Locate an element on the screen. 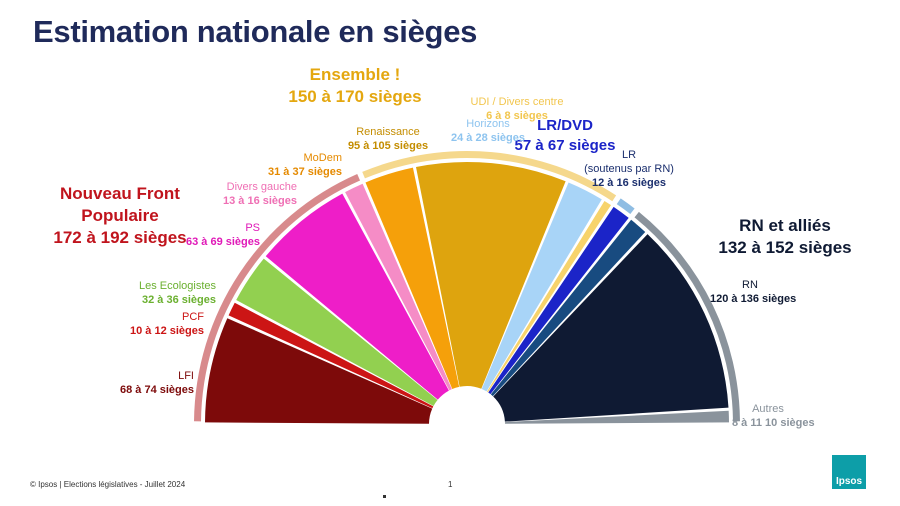  label-ps: PS 63 à 69 sièges is located at coordinates (220, 236).